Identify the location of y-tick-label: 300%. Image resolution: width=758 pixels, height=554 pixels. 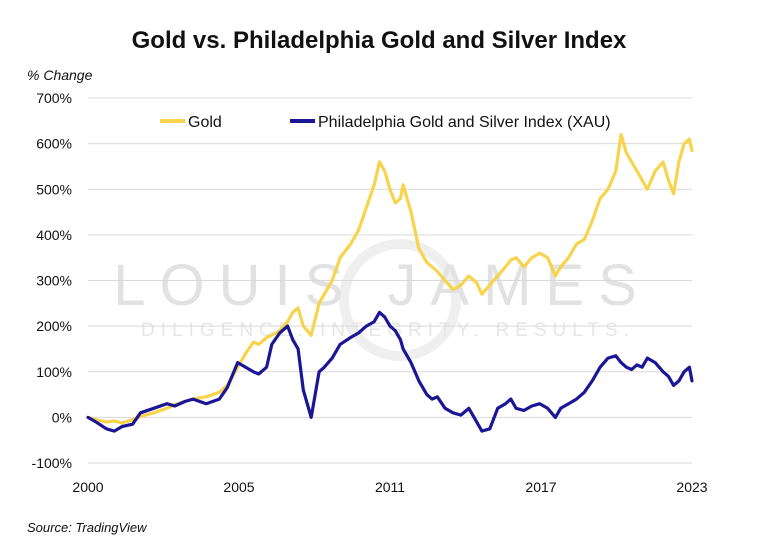
(54, 281).